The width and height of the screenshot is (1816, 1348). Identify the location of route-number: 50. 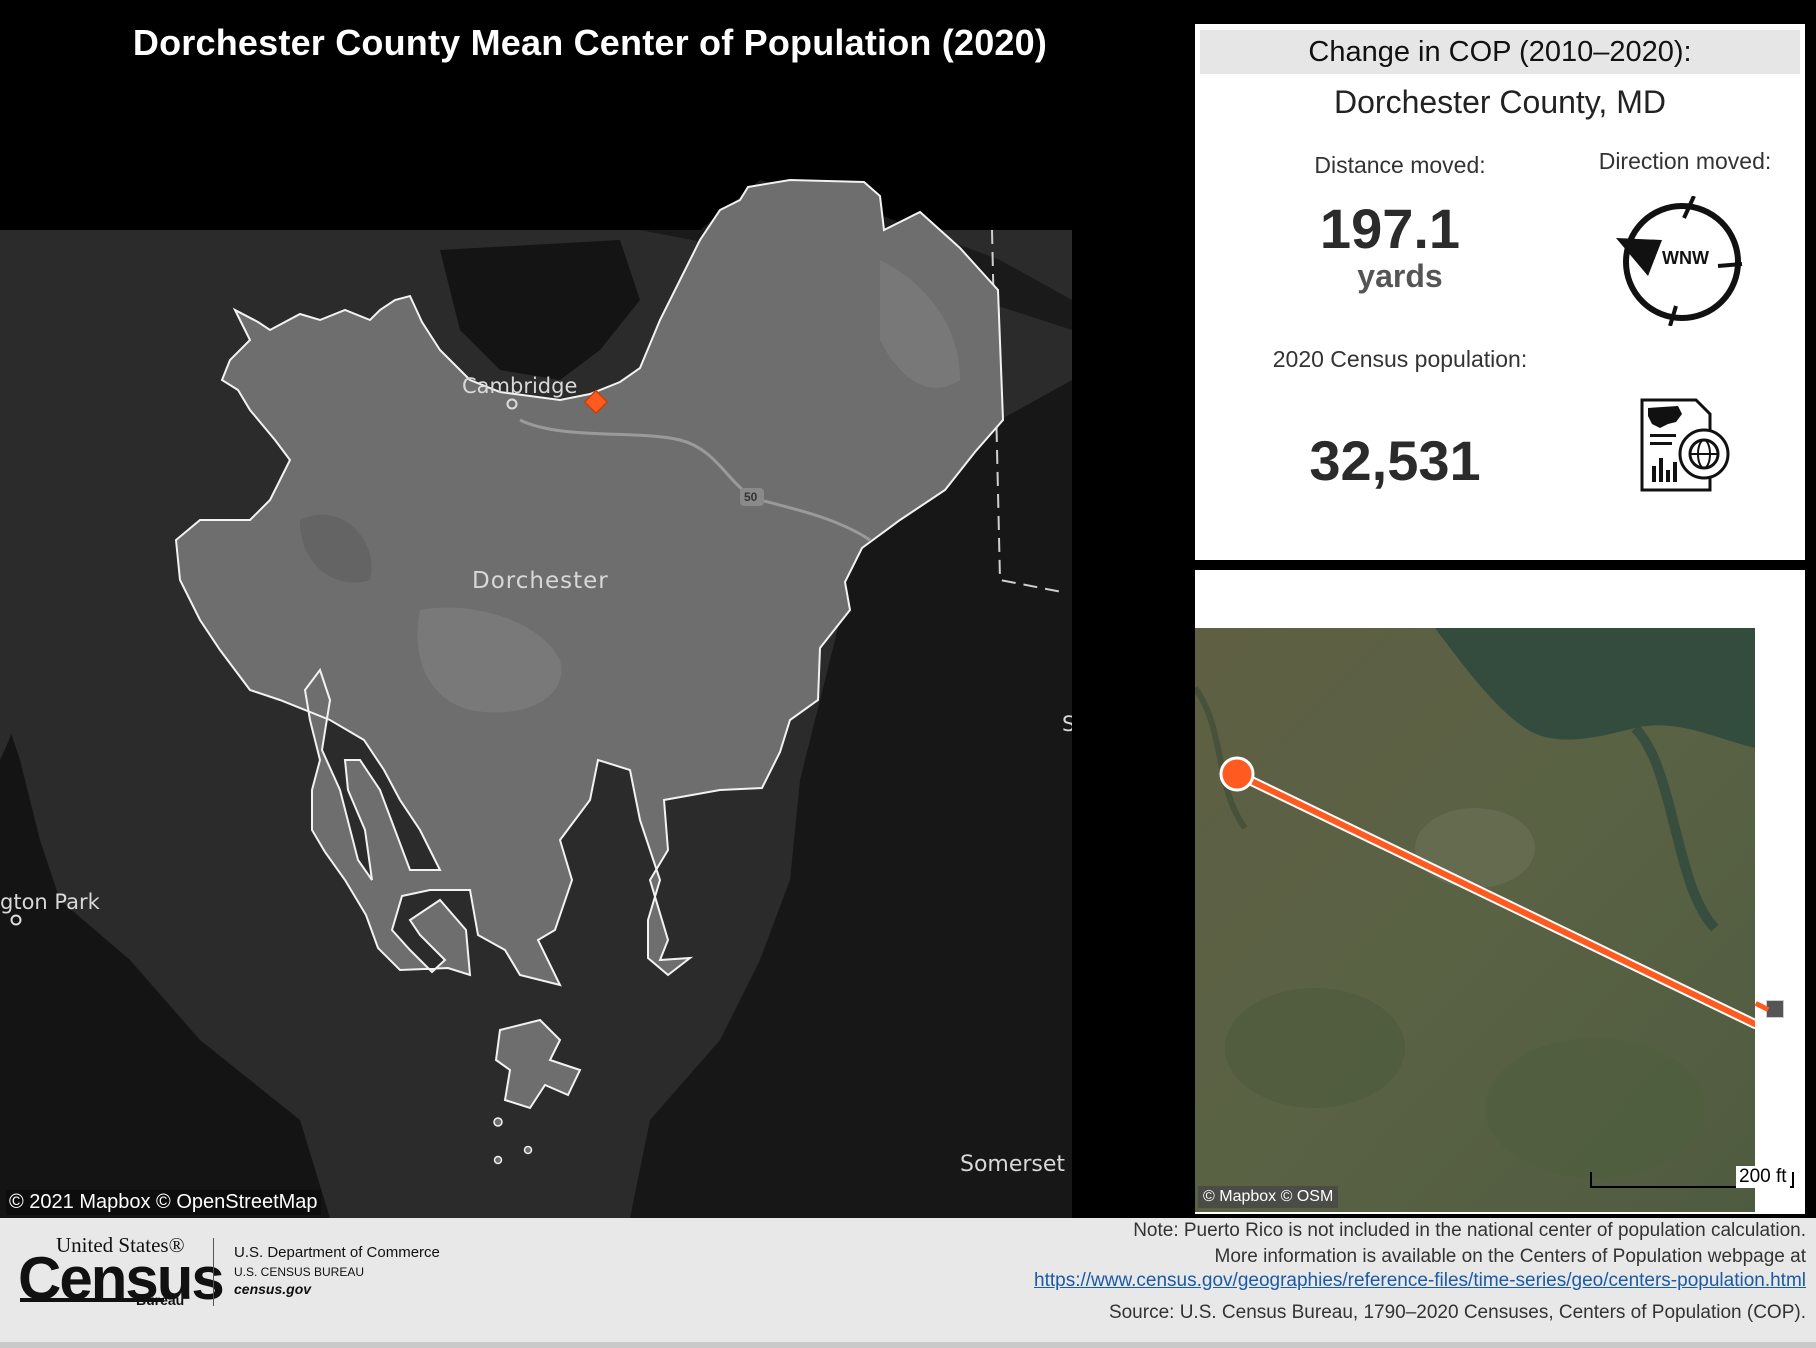
(751, 497).